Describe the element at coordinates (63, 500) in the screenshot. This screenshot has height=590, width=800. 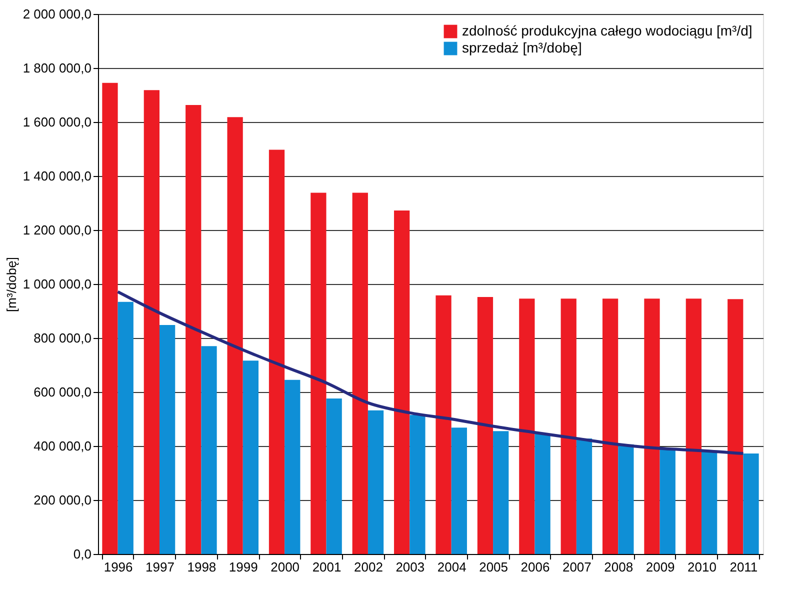
I see `y-tick-label: 200 000,0` at that location.